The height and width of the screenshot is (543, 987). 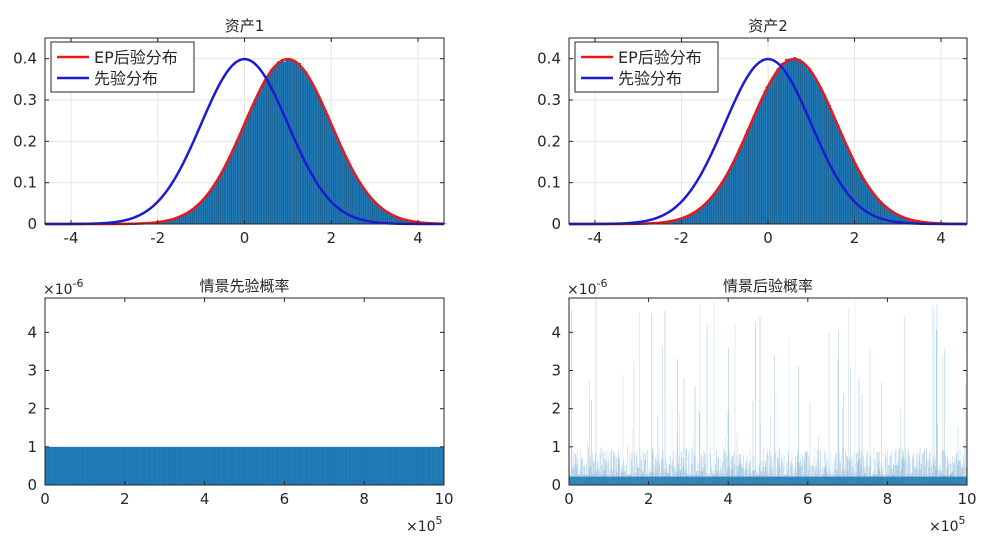 I want to click on x-multiplier-exp: 5, so click(x=962, y=520).